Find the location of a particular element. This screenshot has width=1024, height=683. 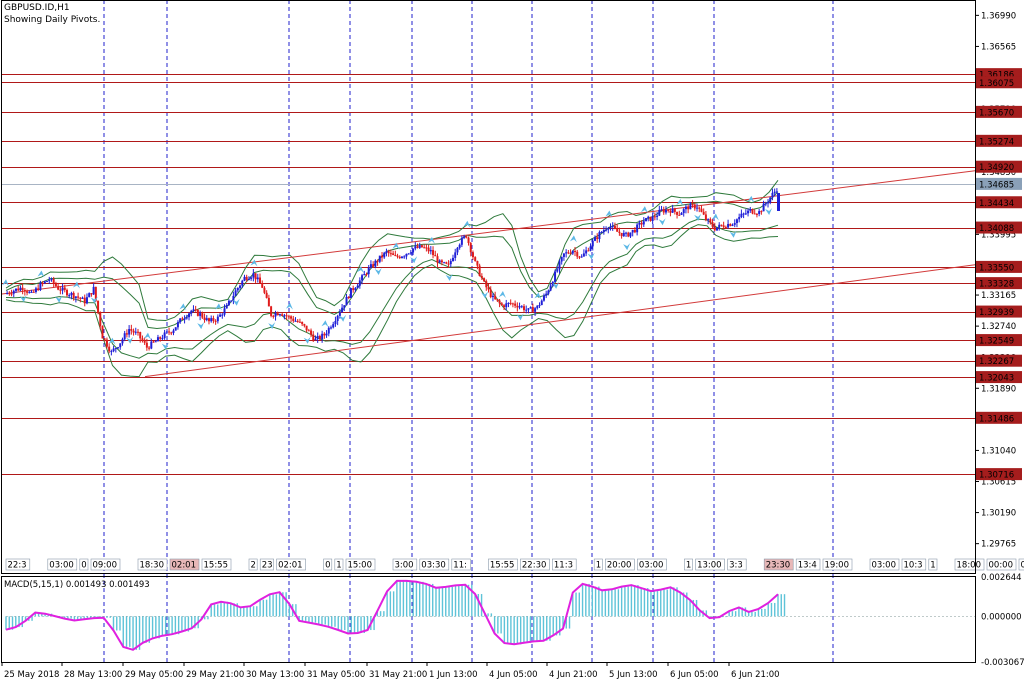

pivot-level-tag-text: 1.35274 is located at coordinates (996, 142).